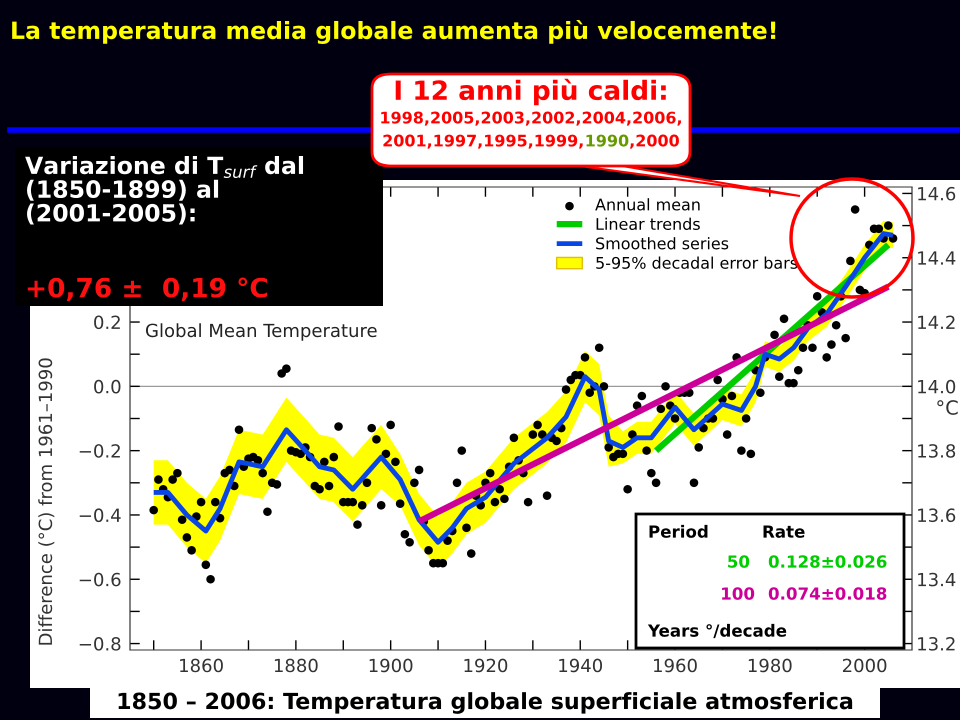  Describe the element at coordinates (394, 32) in the screenshot. I see `chart-title: La temperatura media globale aumenta più velocemente!` at that location.